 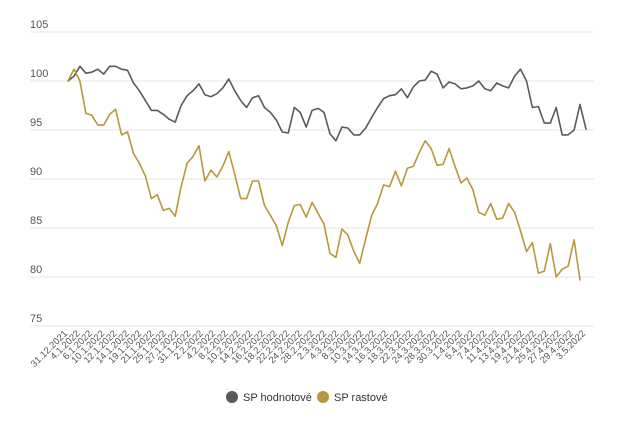 I want to click on y-tick-label: 85, so click(x=36, y=221).